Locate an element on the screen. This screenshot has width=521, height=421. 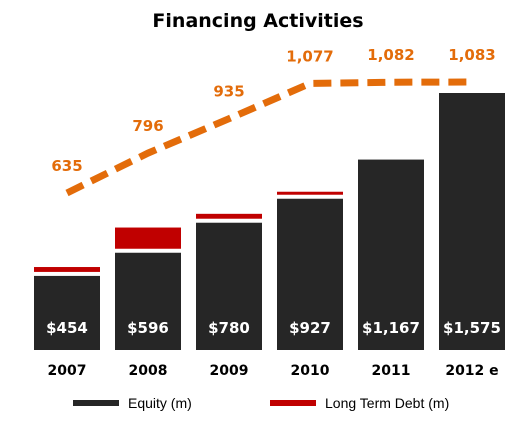
chart-title: Financing Activities is located at coordinates (257, 21).